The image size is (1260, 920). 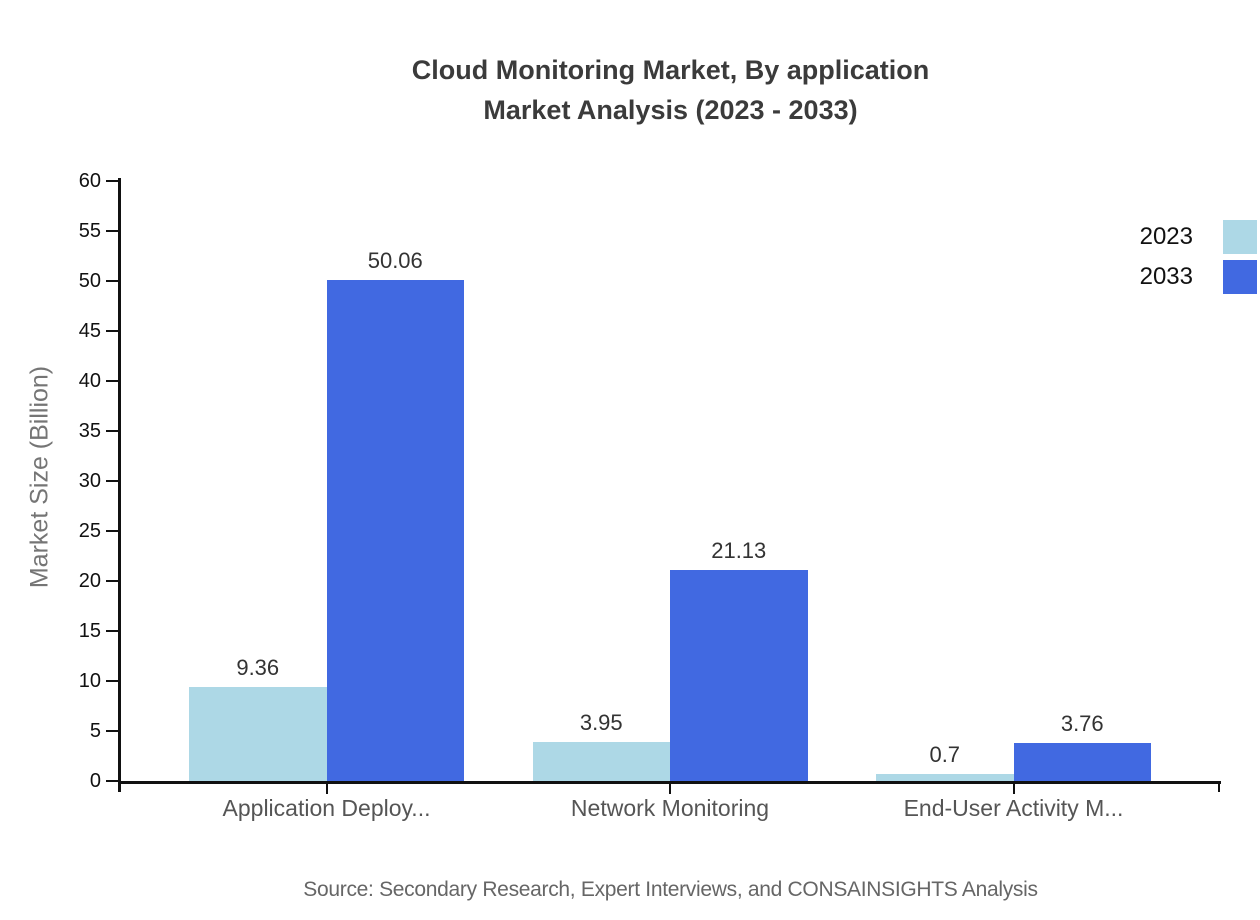 What do you see at coordinates (1166, 236) in the screenshot?
I see `legend-label: 2023` at bounding box center [1166, 236].